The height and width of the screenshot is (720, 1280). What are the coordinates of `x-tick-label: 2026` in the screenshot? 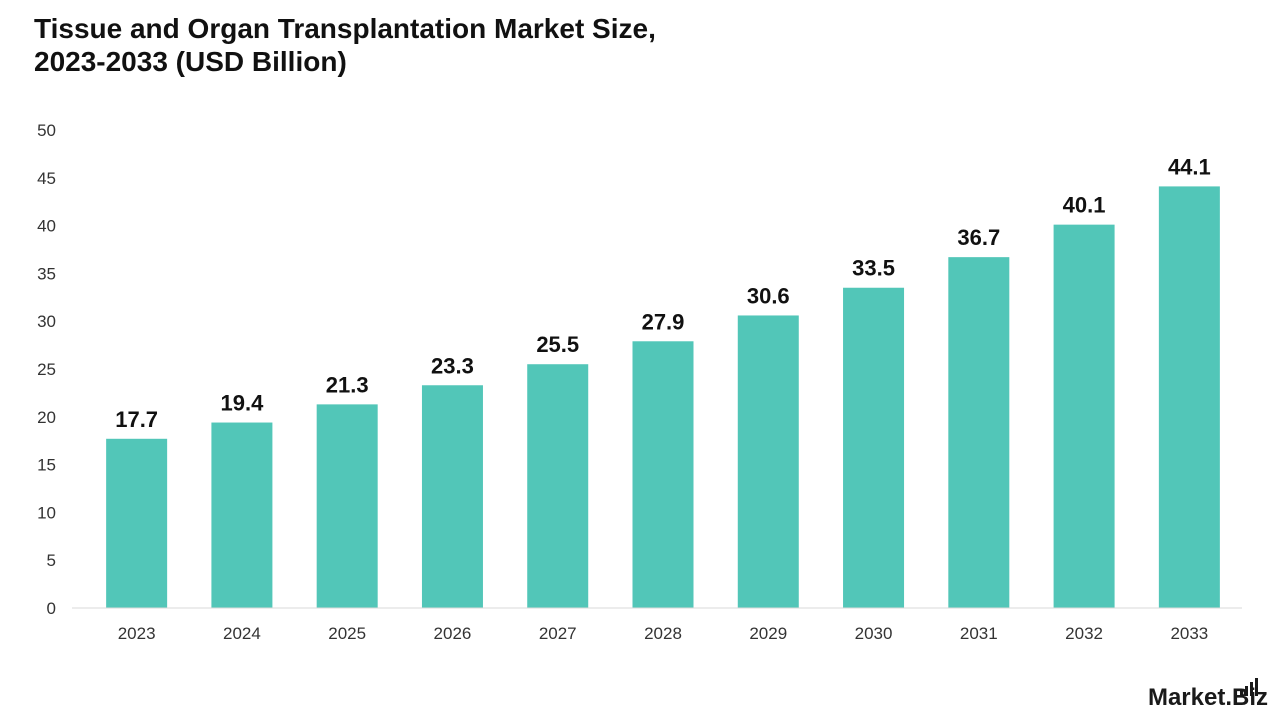 It's located at (453, 633).